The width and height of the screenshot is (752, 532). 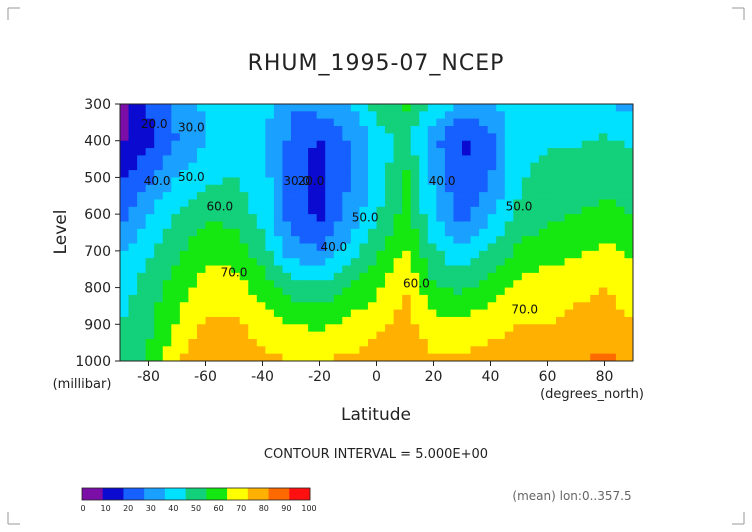 I want to click on y-tick-label: 400, so click(x=97, y=142).